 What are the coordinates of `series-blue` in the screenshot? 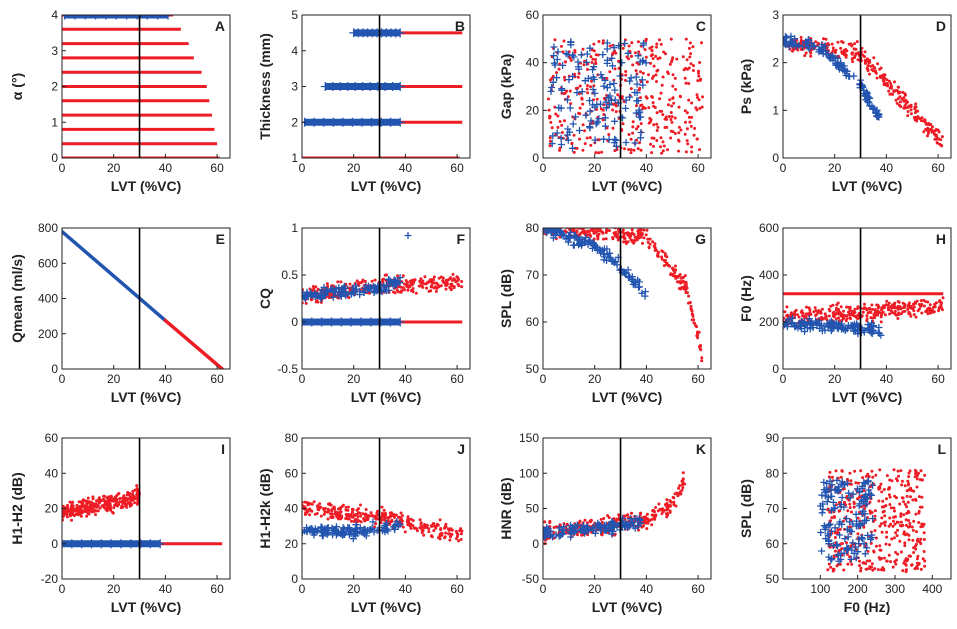 It's located at (847, 520).